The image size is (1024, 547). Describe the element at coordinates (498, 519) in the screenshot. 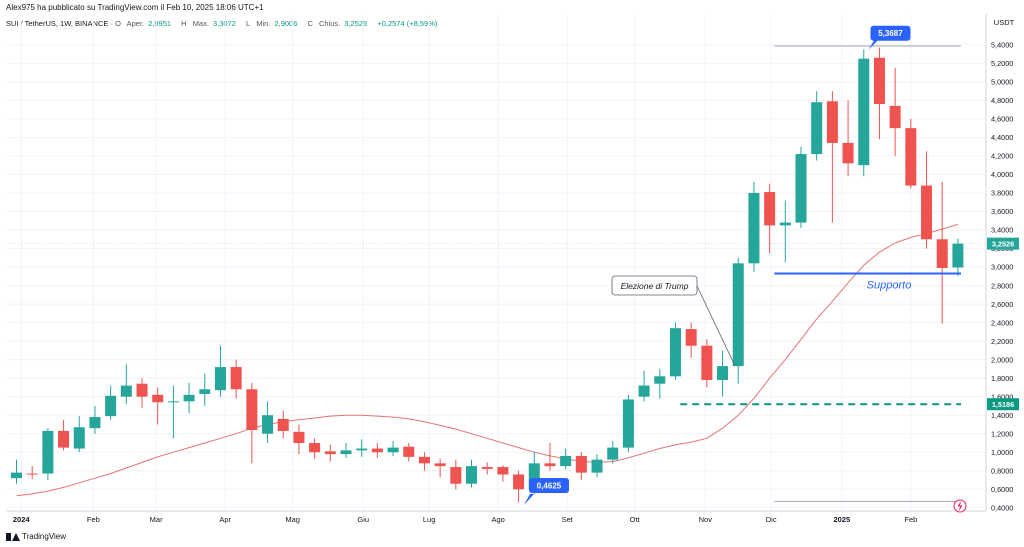

I see `x-tick-label: Ago` at that location.